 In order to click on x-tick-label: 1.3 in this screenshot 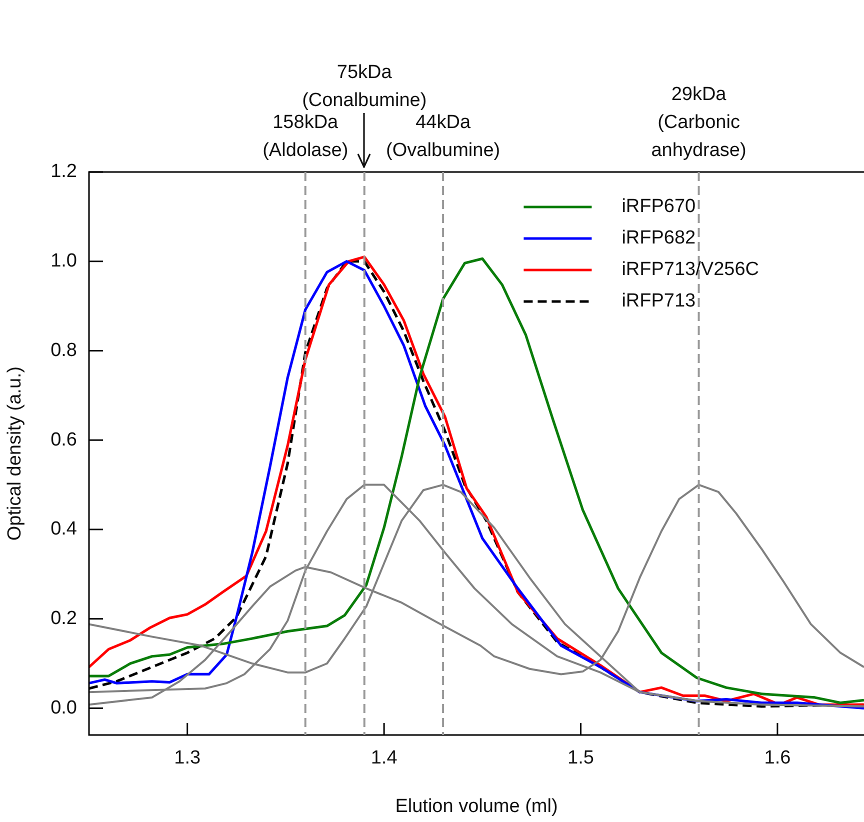, I will do `click(187, 758)`.